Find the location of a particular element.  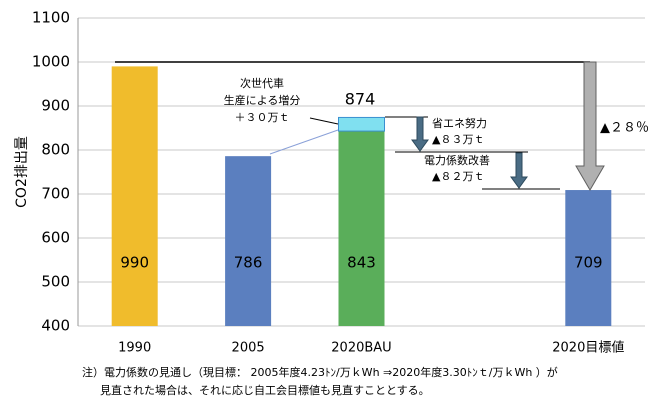

annotation: 次世代車 is located at coordinates (262, 83).